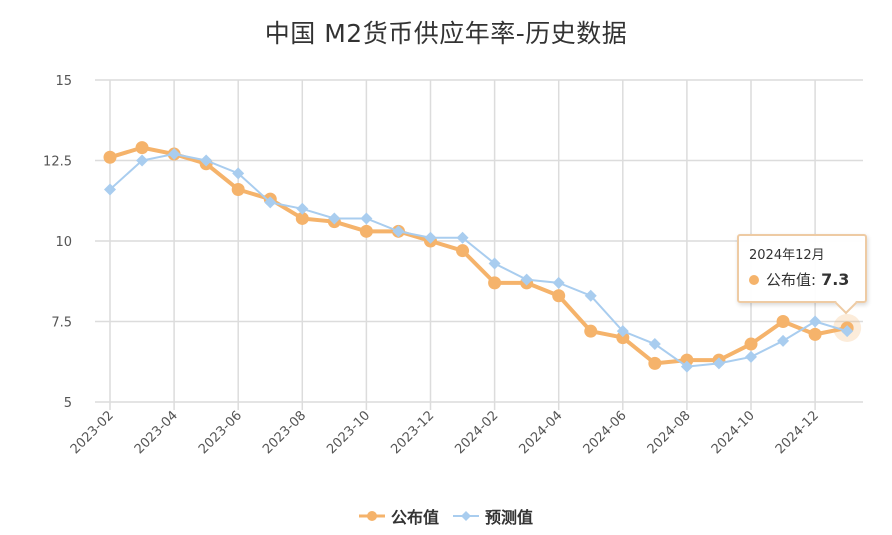  Describe the element at coordinates (156, 432) in the screenshot. I see `x-tick-label: 2023-04` at that location.